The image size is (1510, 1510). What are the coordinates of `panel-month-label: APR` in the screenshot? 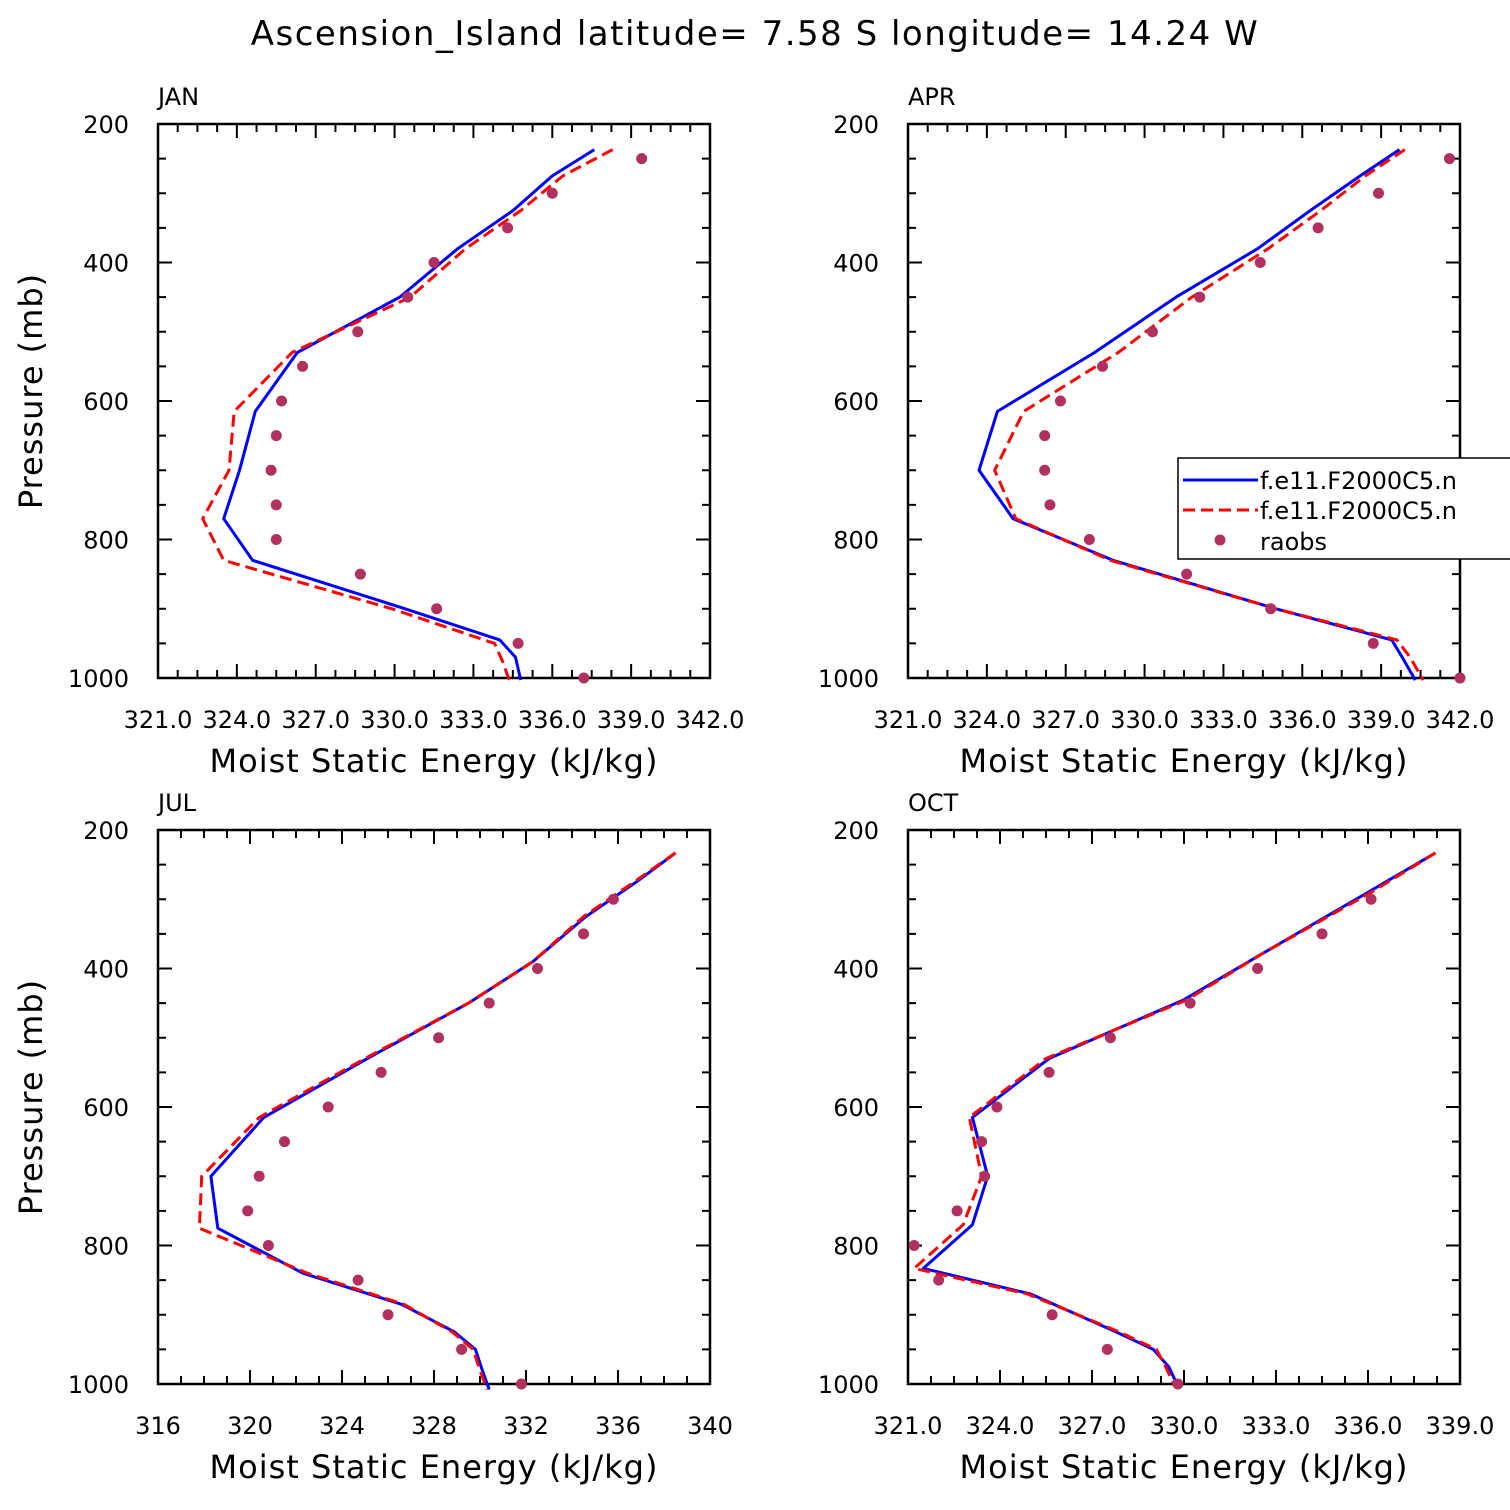 It's located at (932, 97).